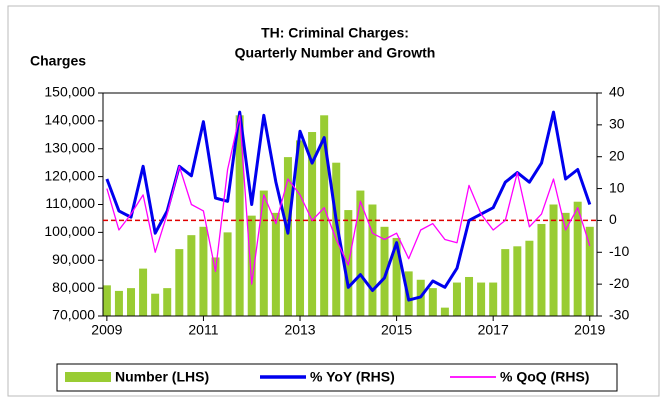 This screenshot has height=407, width=667. I want to click on y2-tick-label: -30, so click(619, 315).